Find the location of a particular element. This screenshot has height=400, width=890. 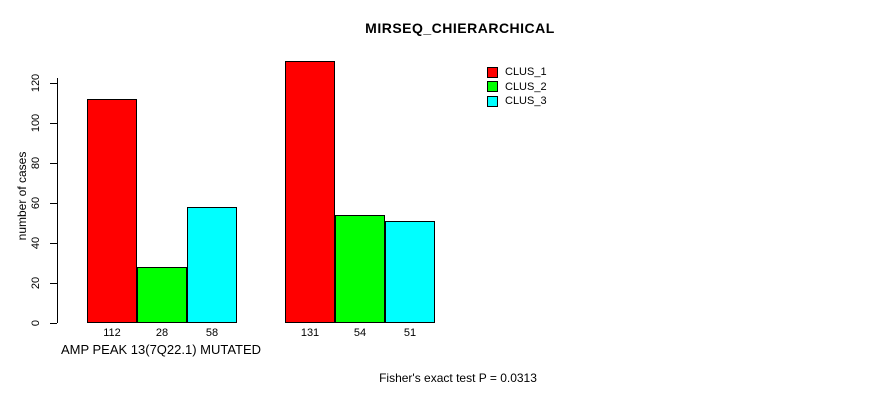

bar-value-label: 112 is located at coordinates (112, 333).